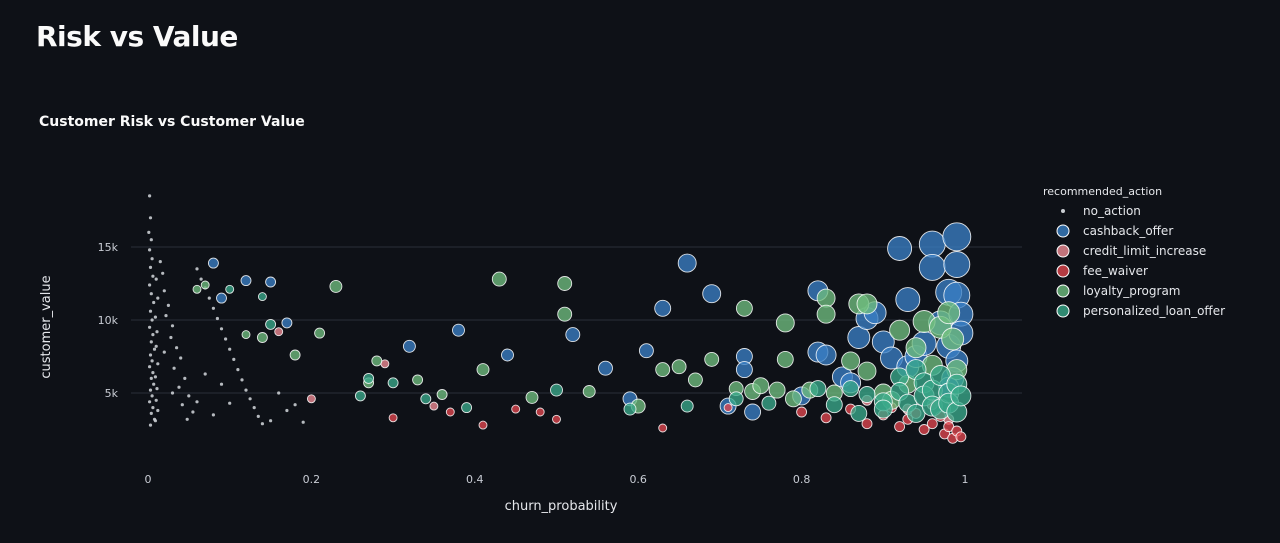 The width and height of the screenshot is (1280, 543). Describe the element at coordinates (226, 310) in the screenshot. I see `series-no_action` at that location.